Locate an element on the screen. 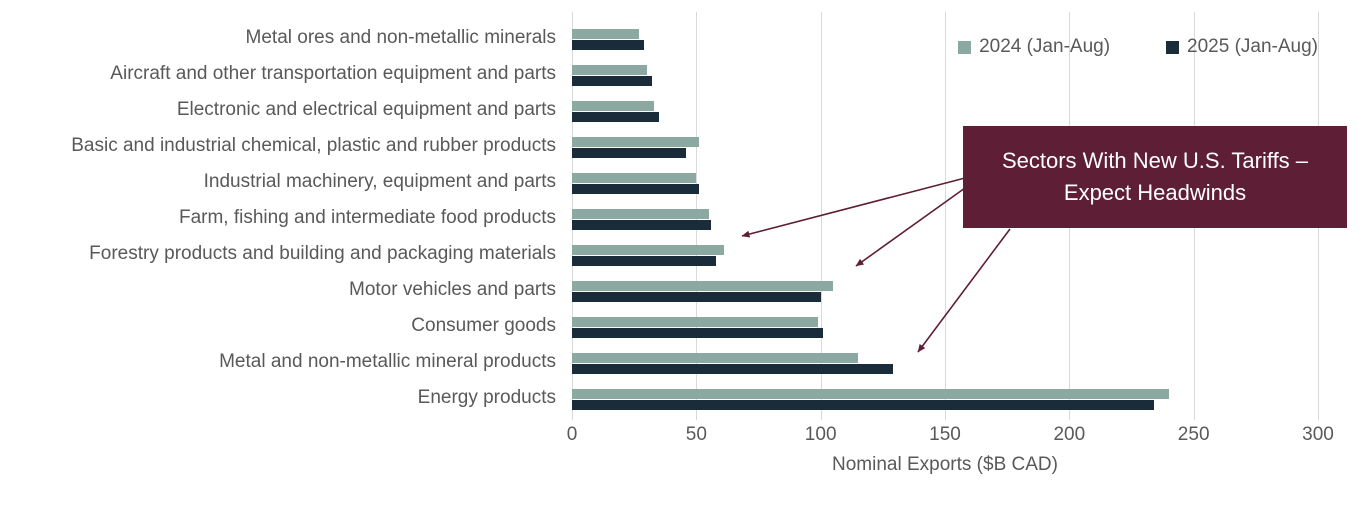 The width and height of the screenshot is (1362, 505). x-tick-label: 150 is located at coordinates (945, 434).